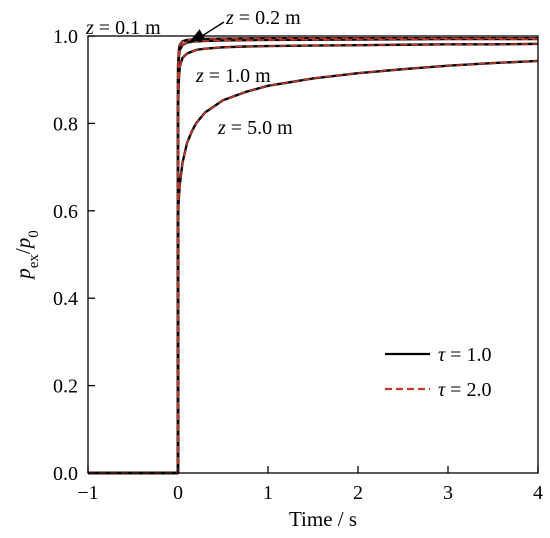 This screenshot has height=538, width=550. I want to click on annotation-z-1-0: z = 1.0 m, so click(233, 76).